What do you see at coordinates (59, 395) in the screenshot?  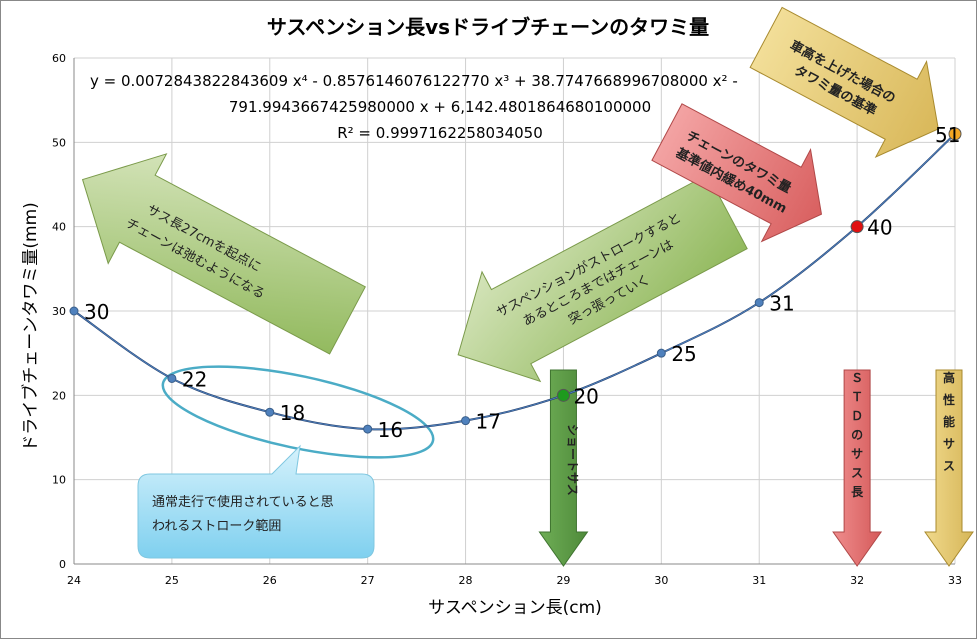 I see `y-tick-label: 20` at bounding box center [59, 395].